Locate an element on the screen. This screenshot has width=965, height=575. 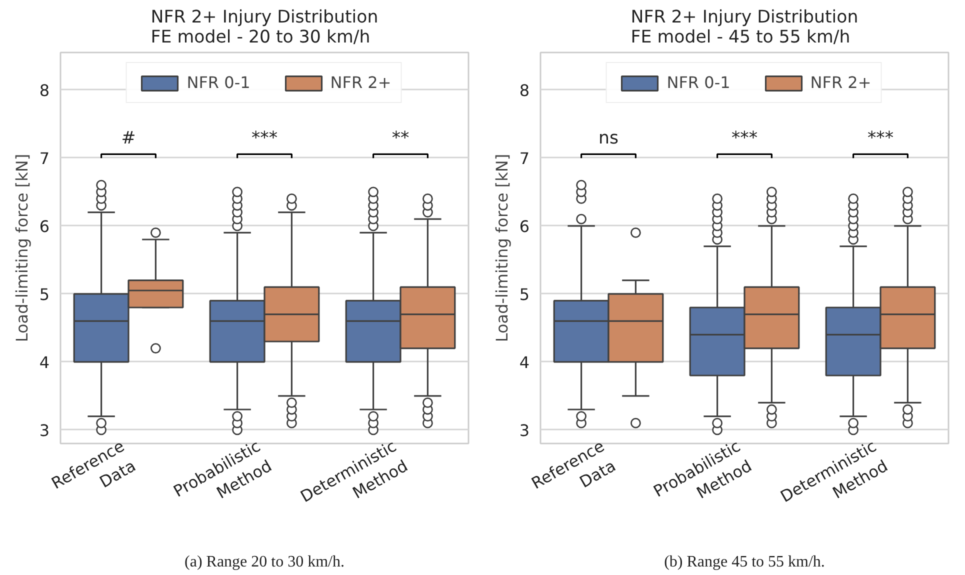
annotation: # is located at coordinates (128, 138).